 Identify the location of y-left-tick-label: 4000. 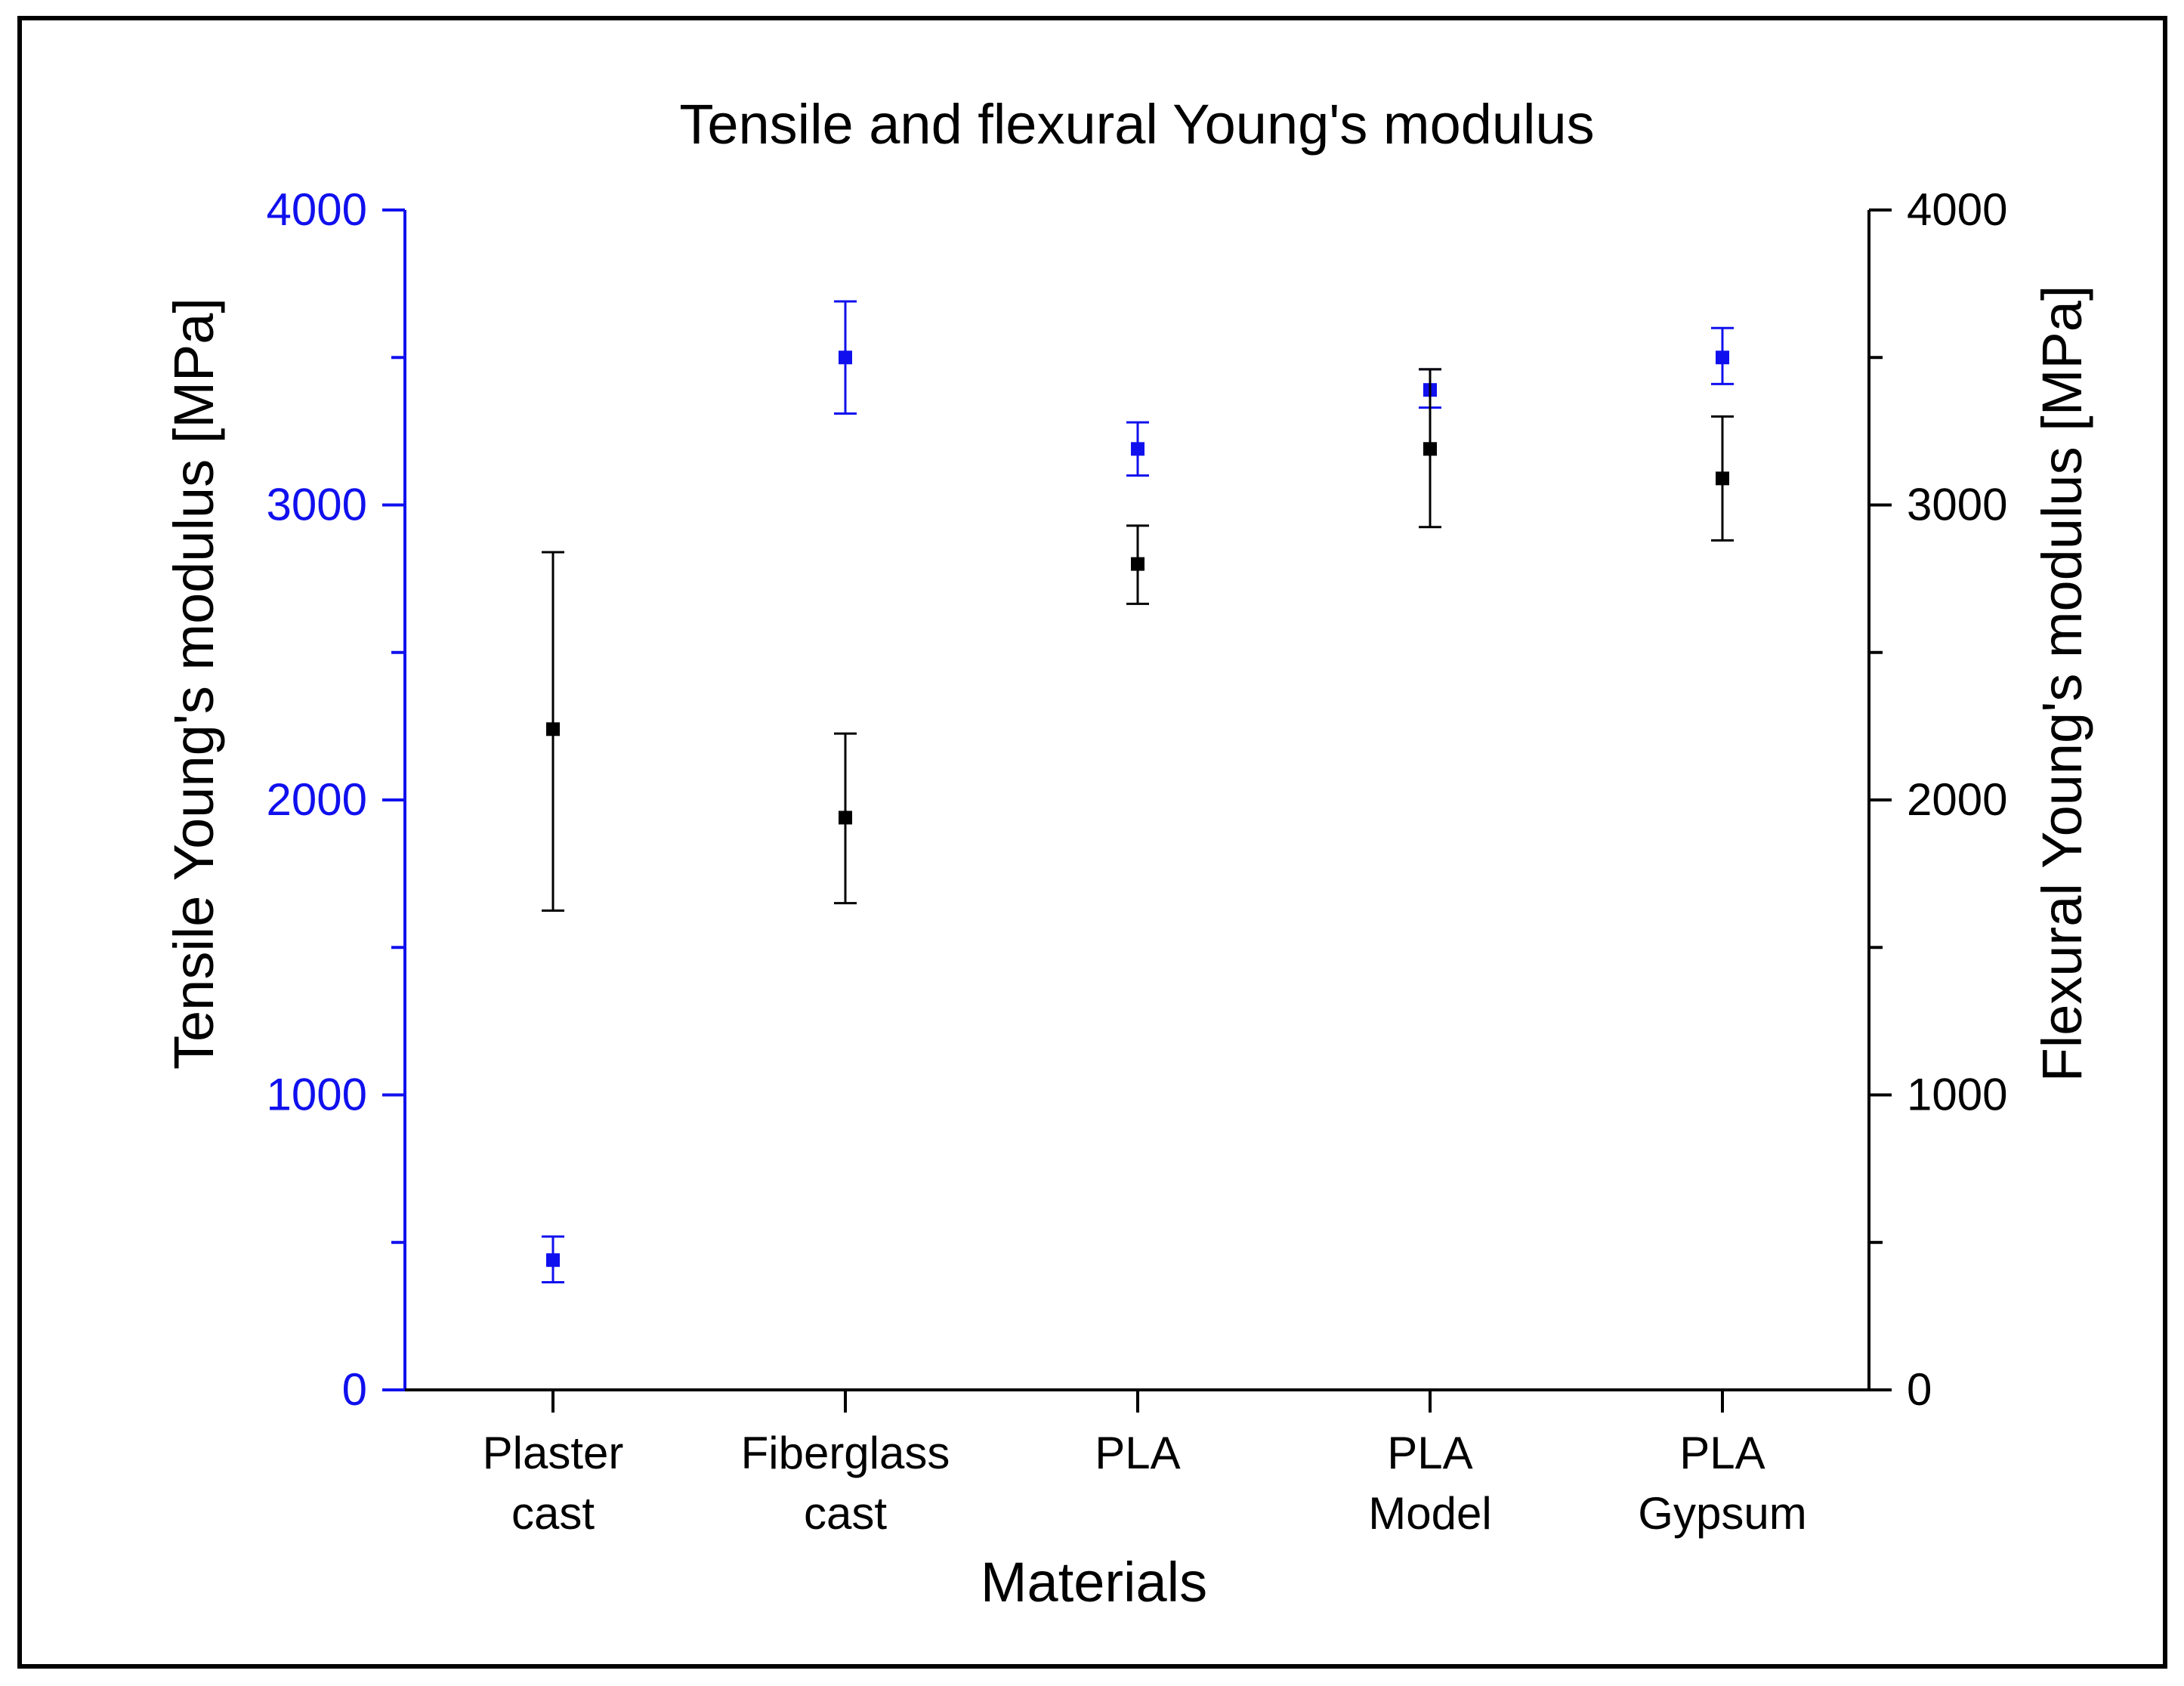
(317, 209).